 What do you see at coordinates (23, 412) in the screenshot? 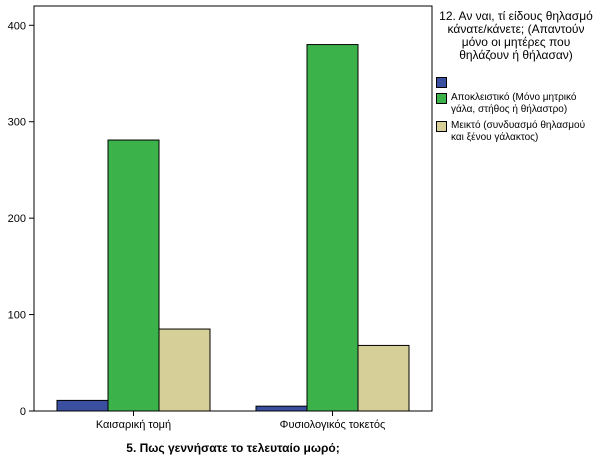
I see `y-tick-label: 0` at bounding box center [23, 412].